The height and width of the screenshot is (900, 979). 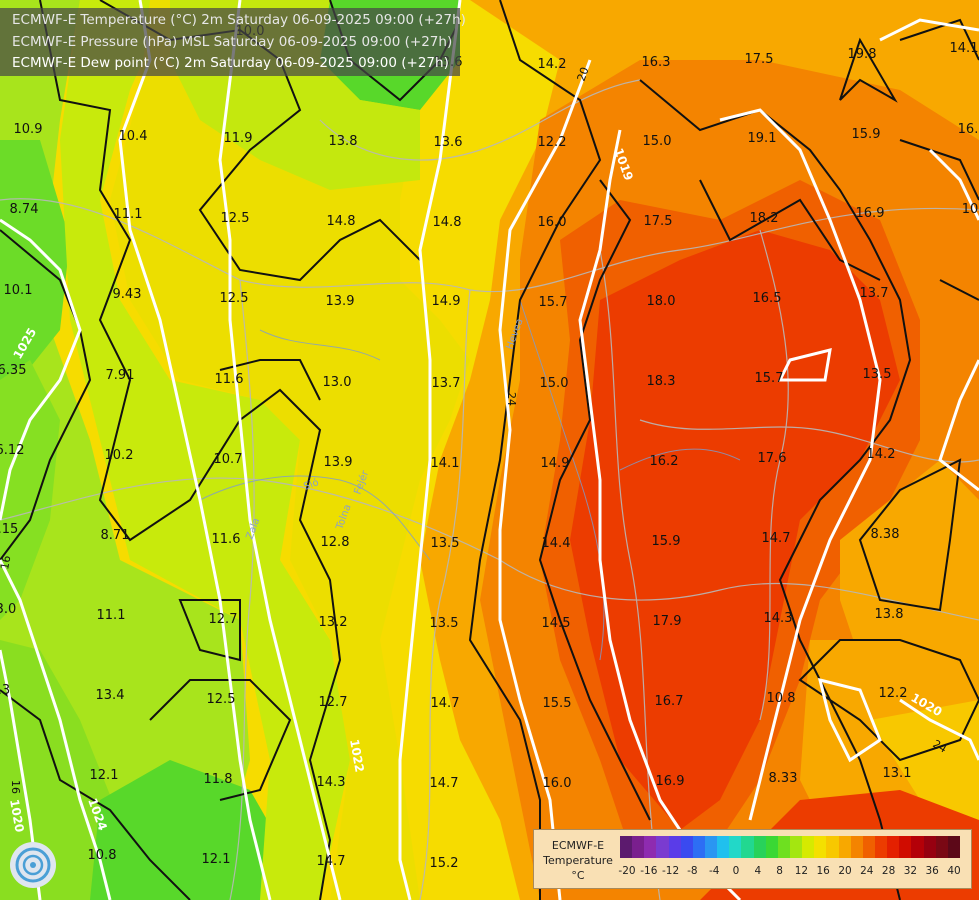 What do you see at coordinates (221, 699) in the screenshot?
I see `dewpoint-value-label: 12.5` at bounding box center [221, 699].